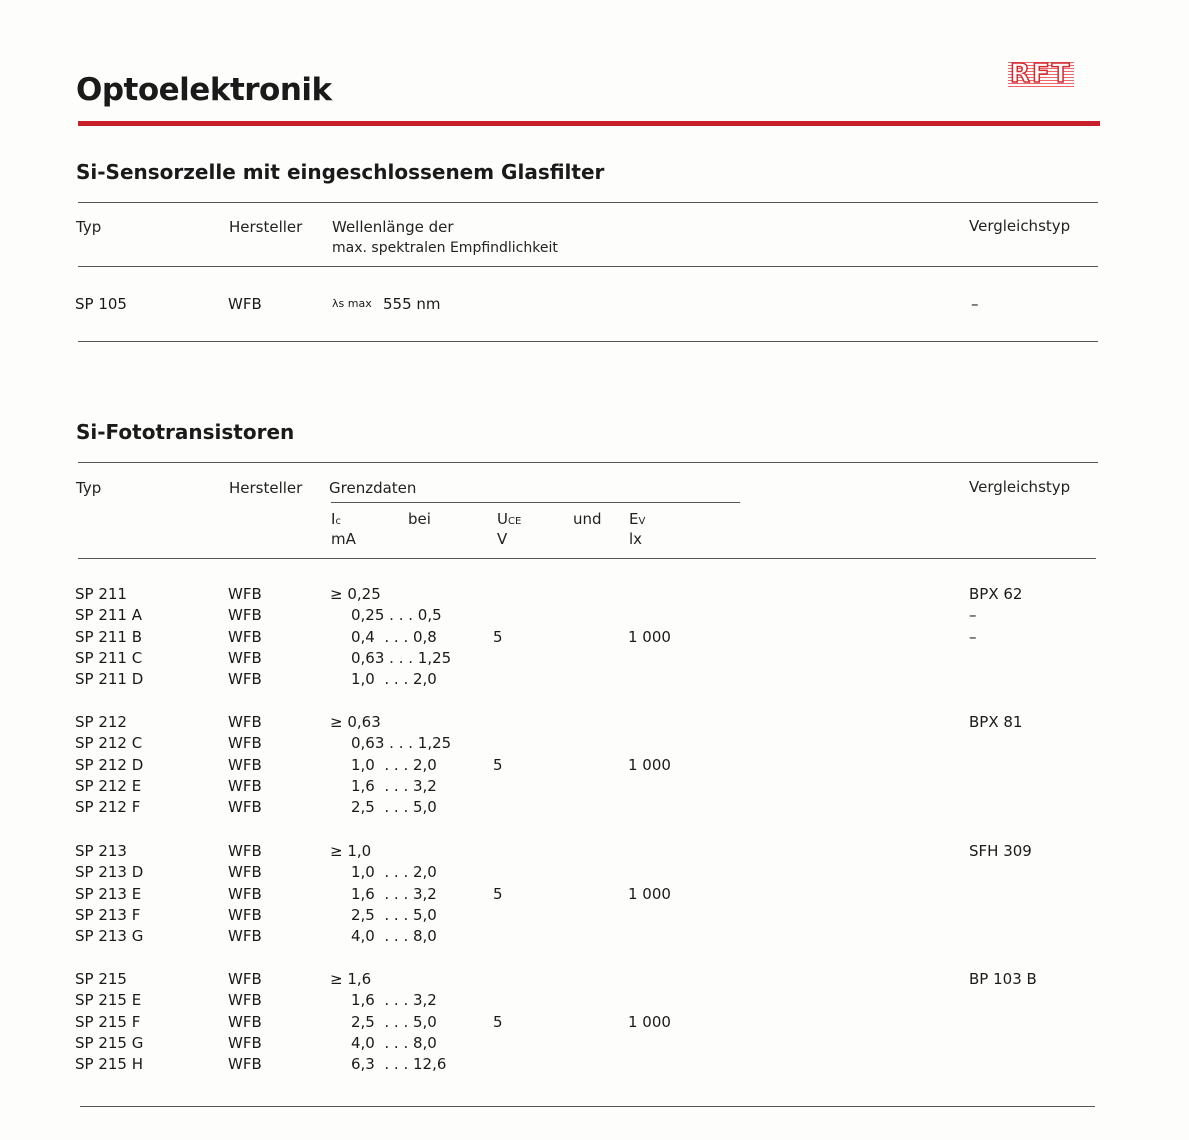 The width and height of the screenshot is (1189, 1140). What do you see at coordinates (351, 979) in the screenshot?
I see `row-ic: ≥ 1,6` at bounding box center [351, 979].